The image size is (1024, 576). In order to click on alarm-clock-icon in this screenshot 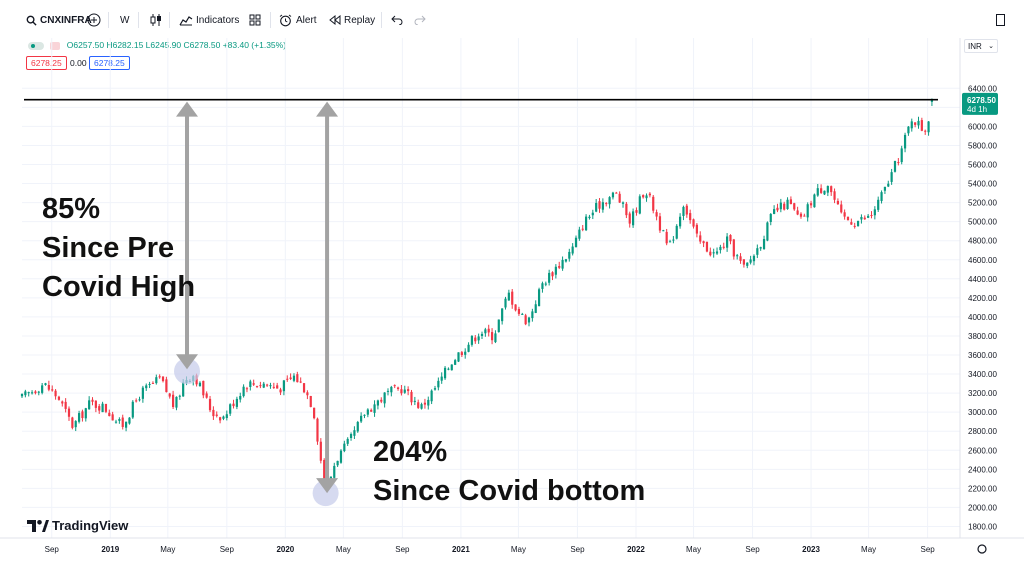, I will do `click(285, 20)`.